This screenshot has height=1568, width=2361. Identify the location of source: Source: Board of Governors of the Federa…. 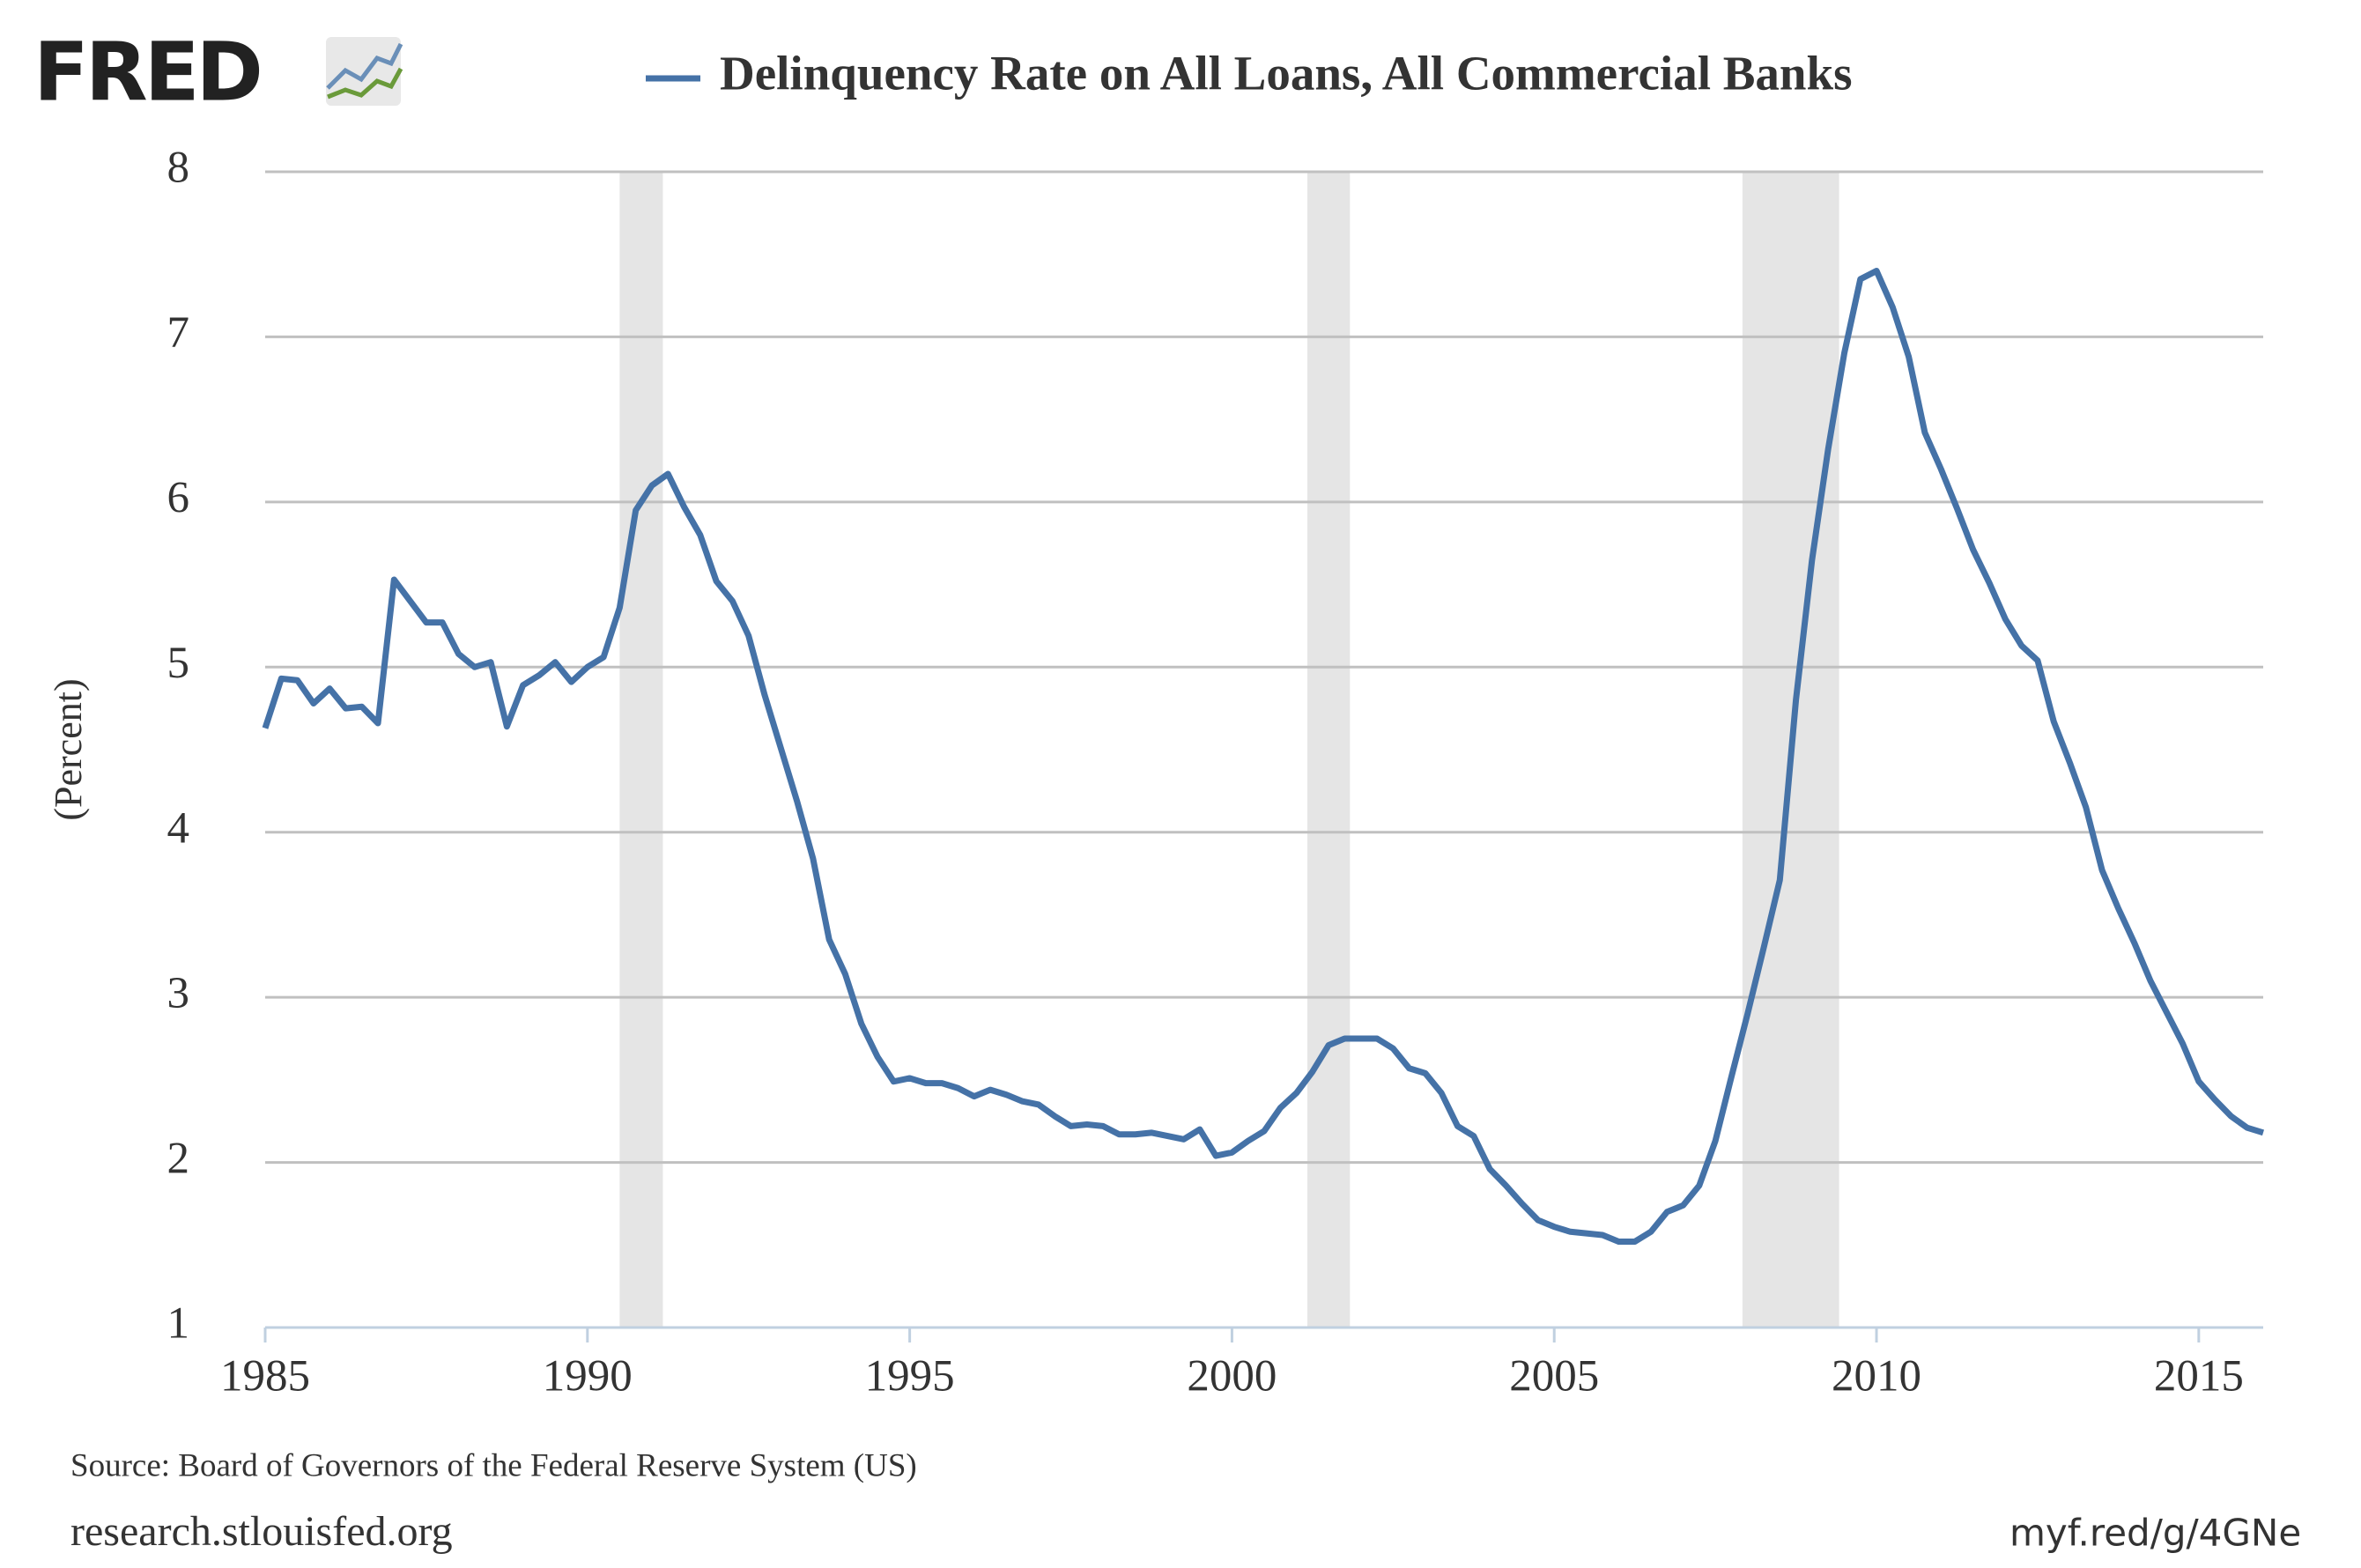
(493, 1465).